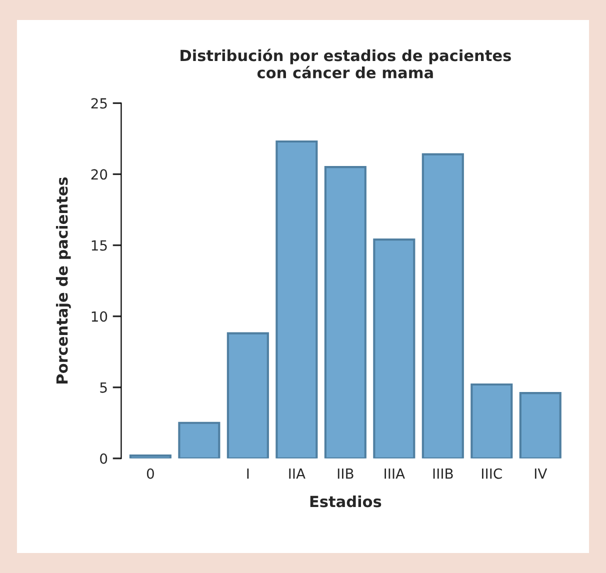 This screenshot has width=606, height=573. What do you see at coordinates (345, 63) in the screenshot?
I see `chart-title: Distribución por estadios de pacientes con cáncer de mama` at bounding box center [345, 63].